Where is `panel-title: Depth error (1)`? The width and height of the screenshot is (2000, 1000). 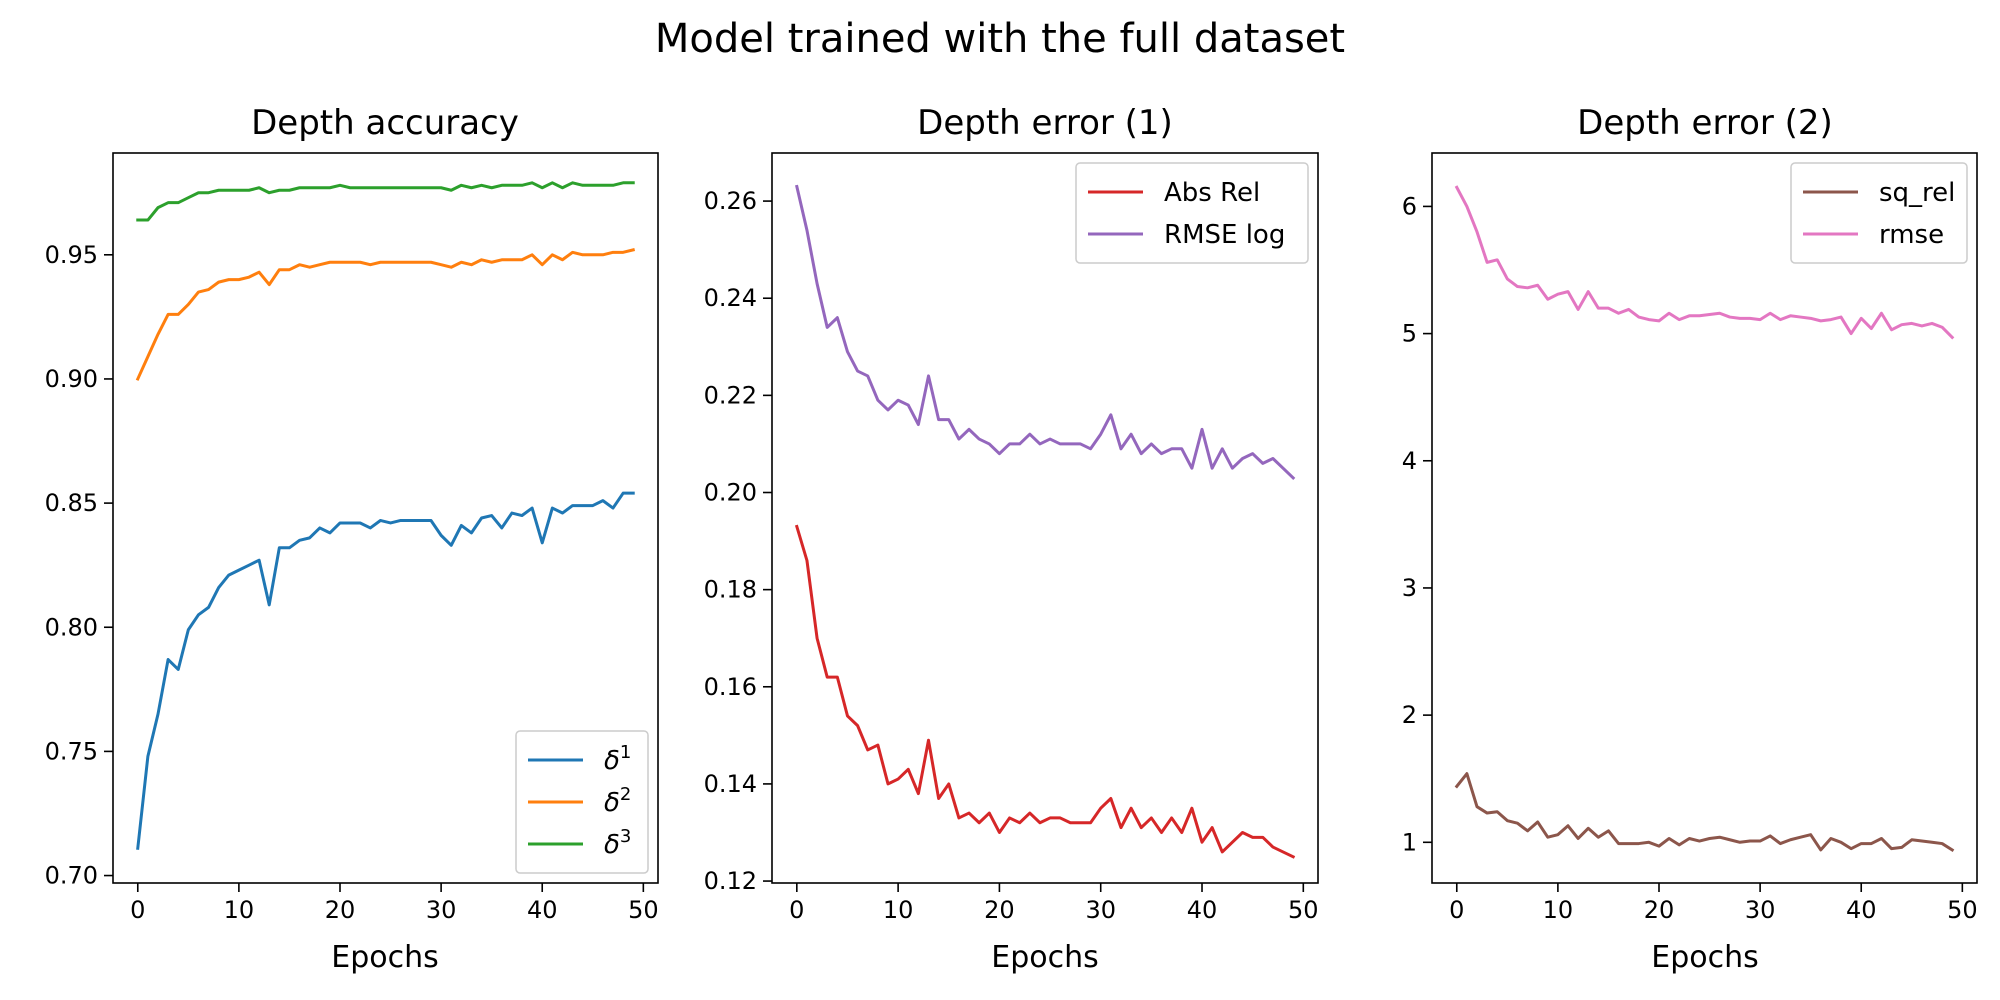 panel-title: Depth error (1) is located at coordinates (1045, 123).